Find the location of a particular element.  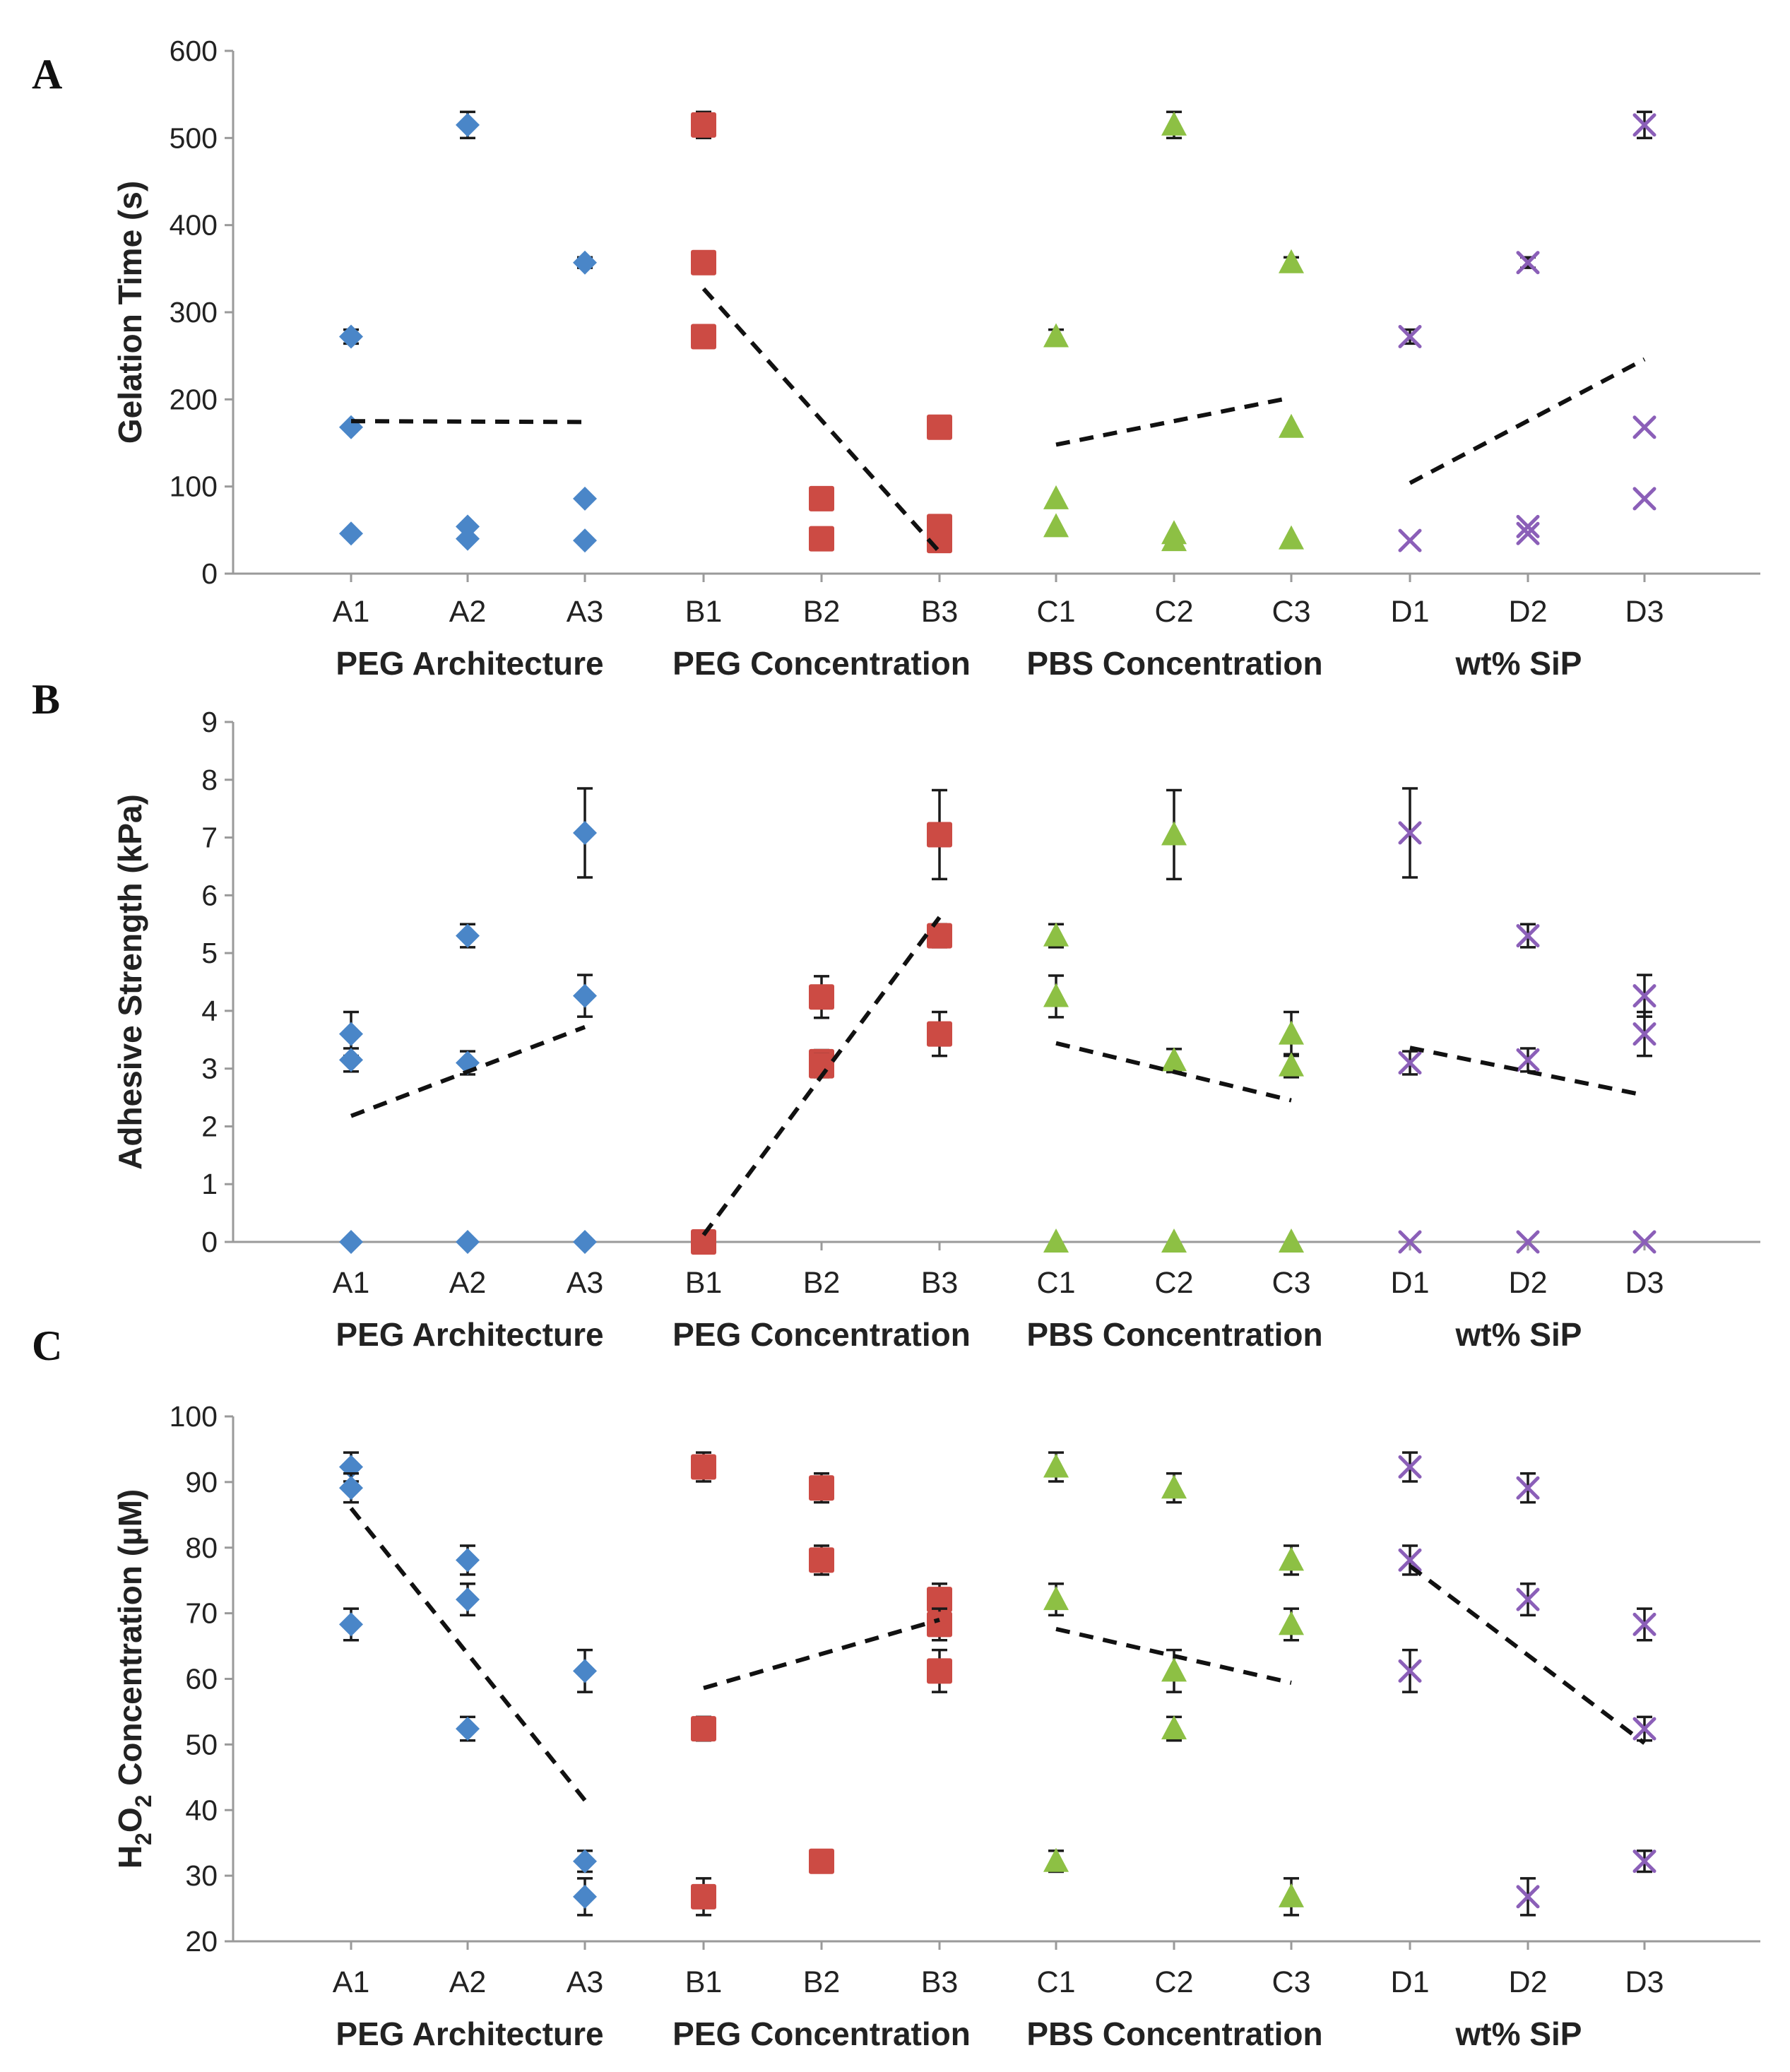

series-wt-sip is located at coordinates (1527, 331).